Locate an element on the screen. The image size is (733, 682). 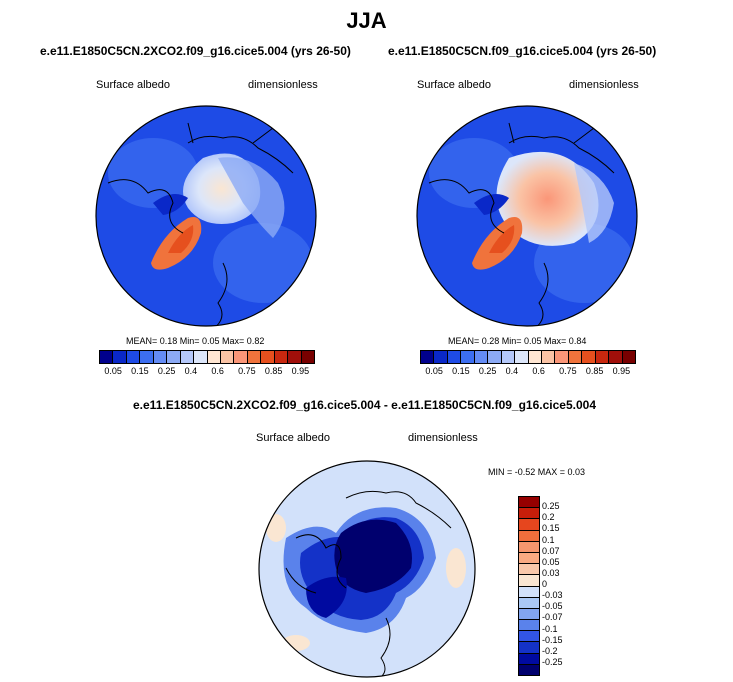
panel-2-colorbar is located at coordinates (528, 357).